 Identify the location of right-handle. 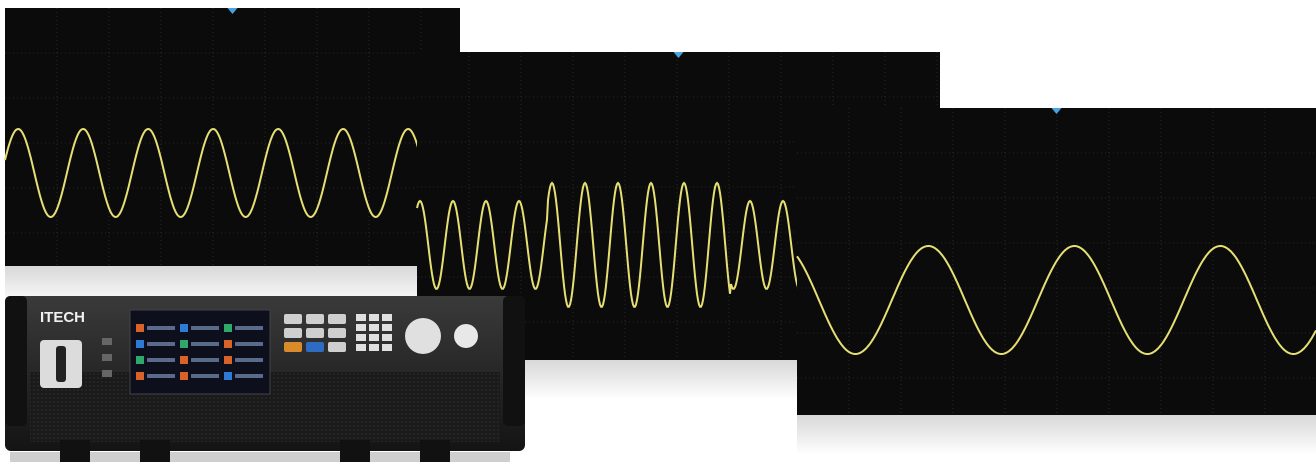
(514, 361).